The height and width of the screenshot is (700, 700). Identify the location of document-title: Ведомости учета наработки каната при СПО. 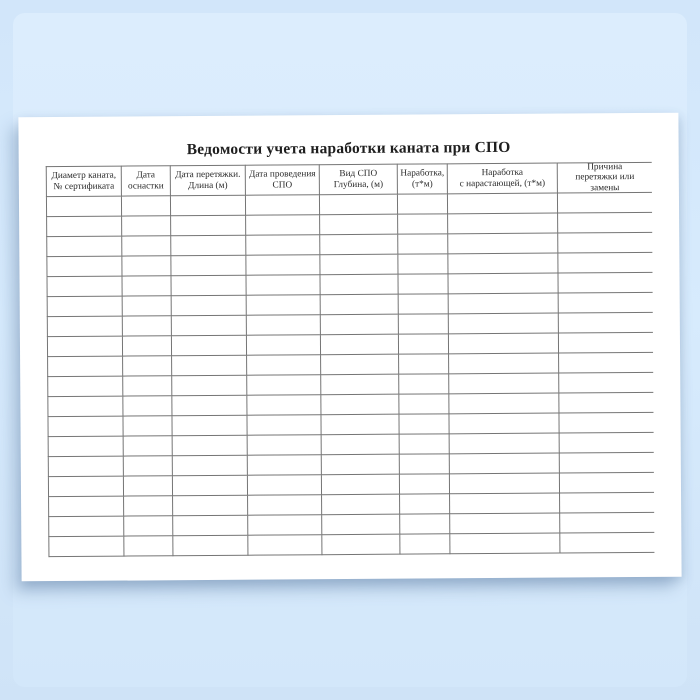
(348, 148).